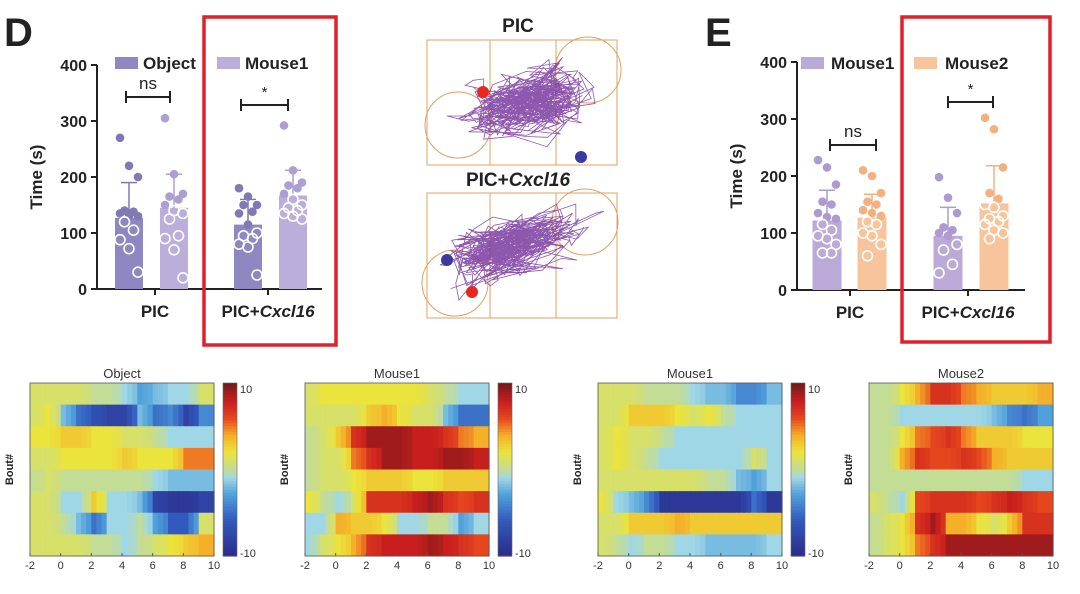  Describe the element at coordinates (30, 566) in the screenshot. I see `x-tick-label: -2` at that location.